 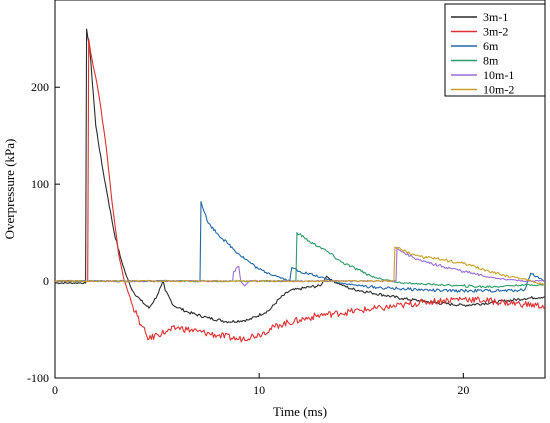 I want to click on legend-box, so click(x=495, y=50).